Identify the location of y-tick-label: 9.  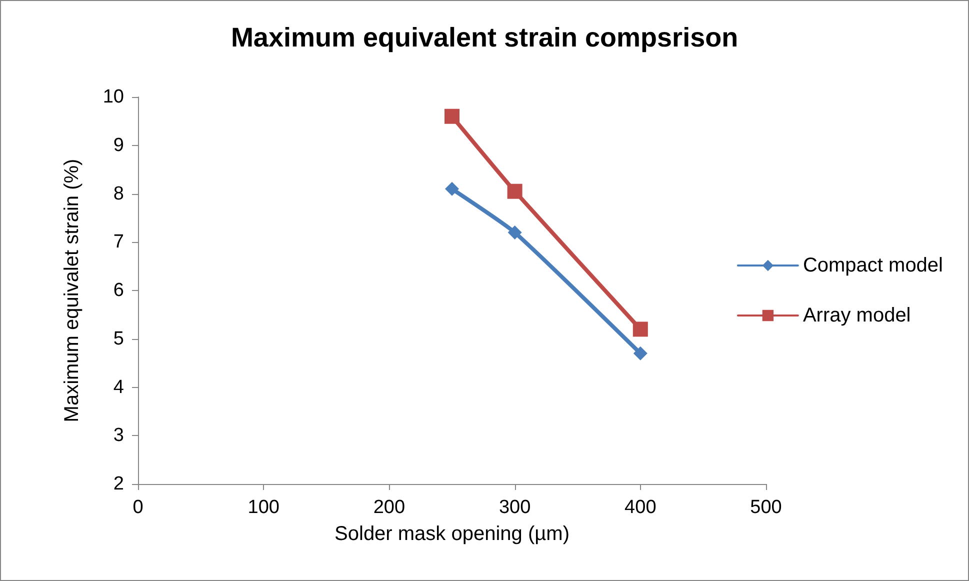
(118, 145).